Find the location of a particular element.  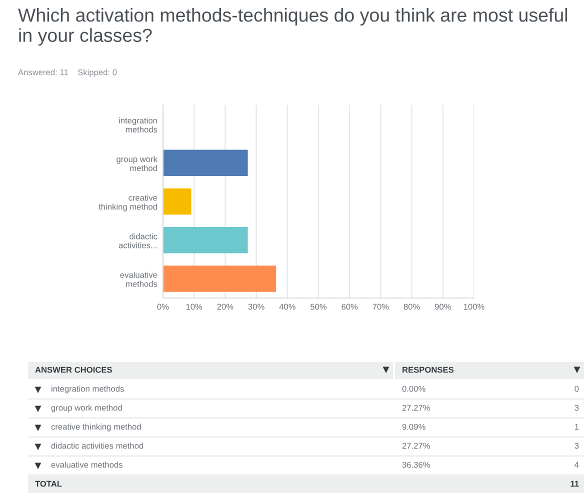

x-tick-label: 80% is located at coordinates (412, 307).